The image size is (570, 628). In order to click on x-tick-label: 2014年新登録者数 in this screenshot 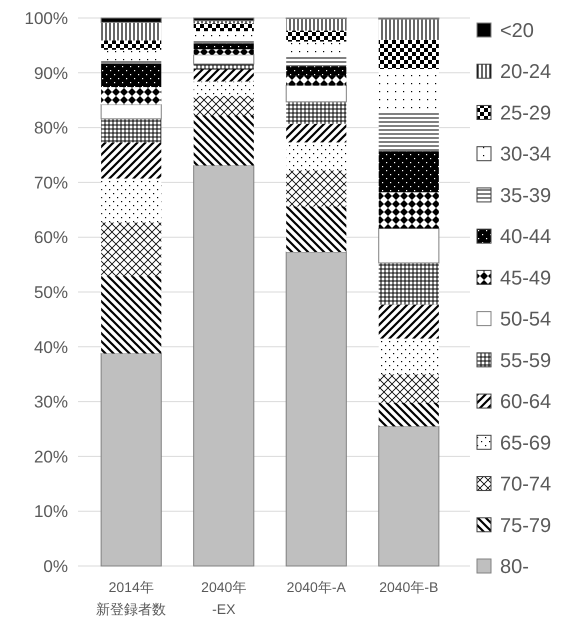, I will do `click(131, 598)`.